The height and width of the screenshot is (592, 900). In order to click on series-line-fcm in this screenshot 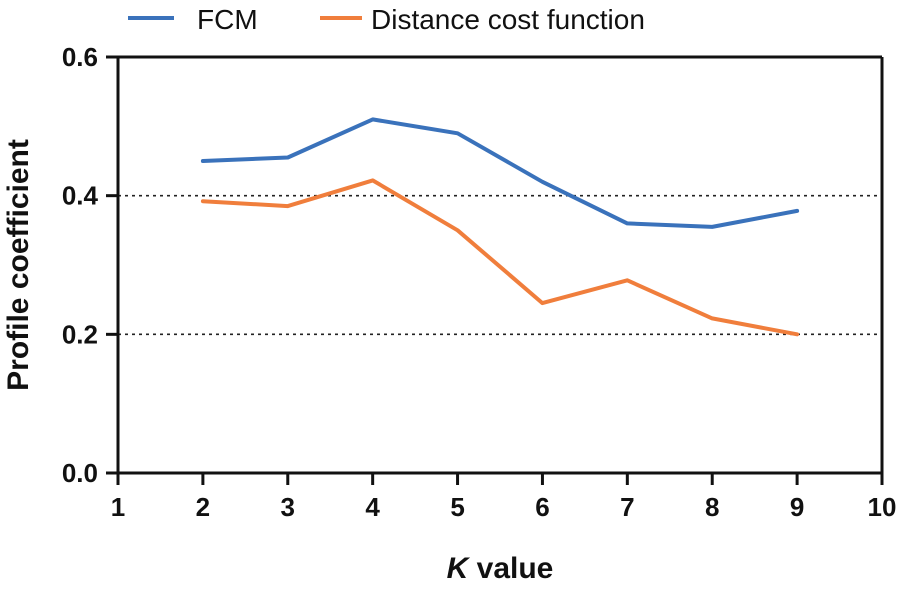, I will do `click(500, 173)`.